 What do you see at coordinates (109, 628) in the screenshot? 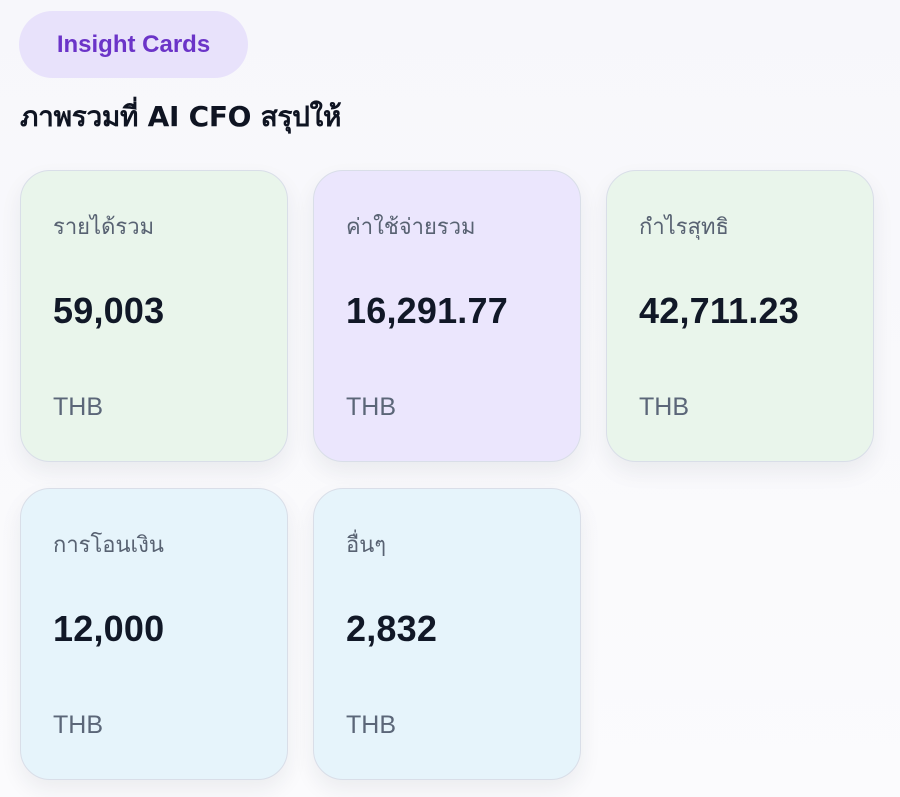
I see `card-value: 12,000` at bounding box center [109, 628].